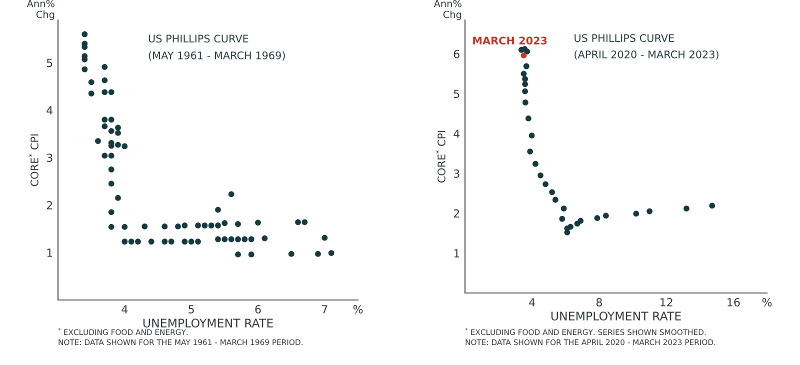 This screenshot has height=365, width=800. I want to click on annotation: MARCH 2023, so click(510, 40).